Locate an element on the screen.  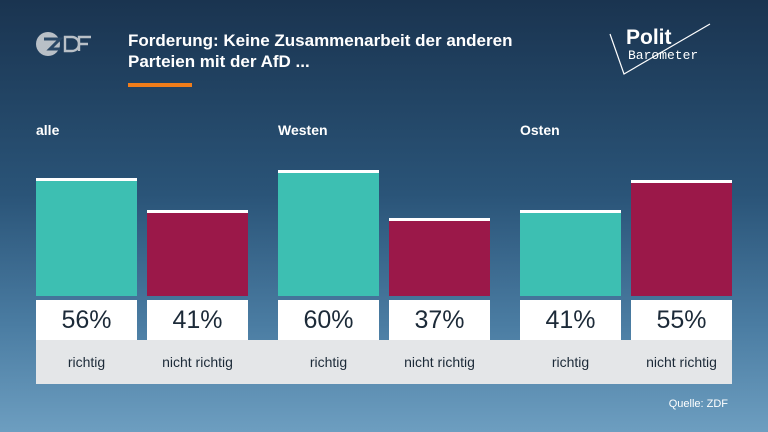
politbarometer-logo: Polit Barometer is located at coordinates (660, 49).